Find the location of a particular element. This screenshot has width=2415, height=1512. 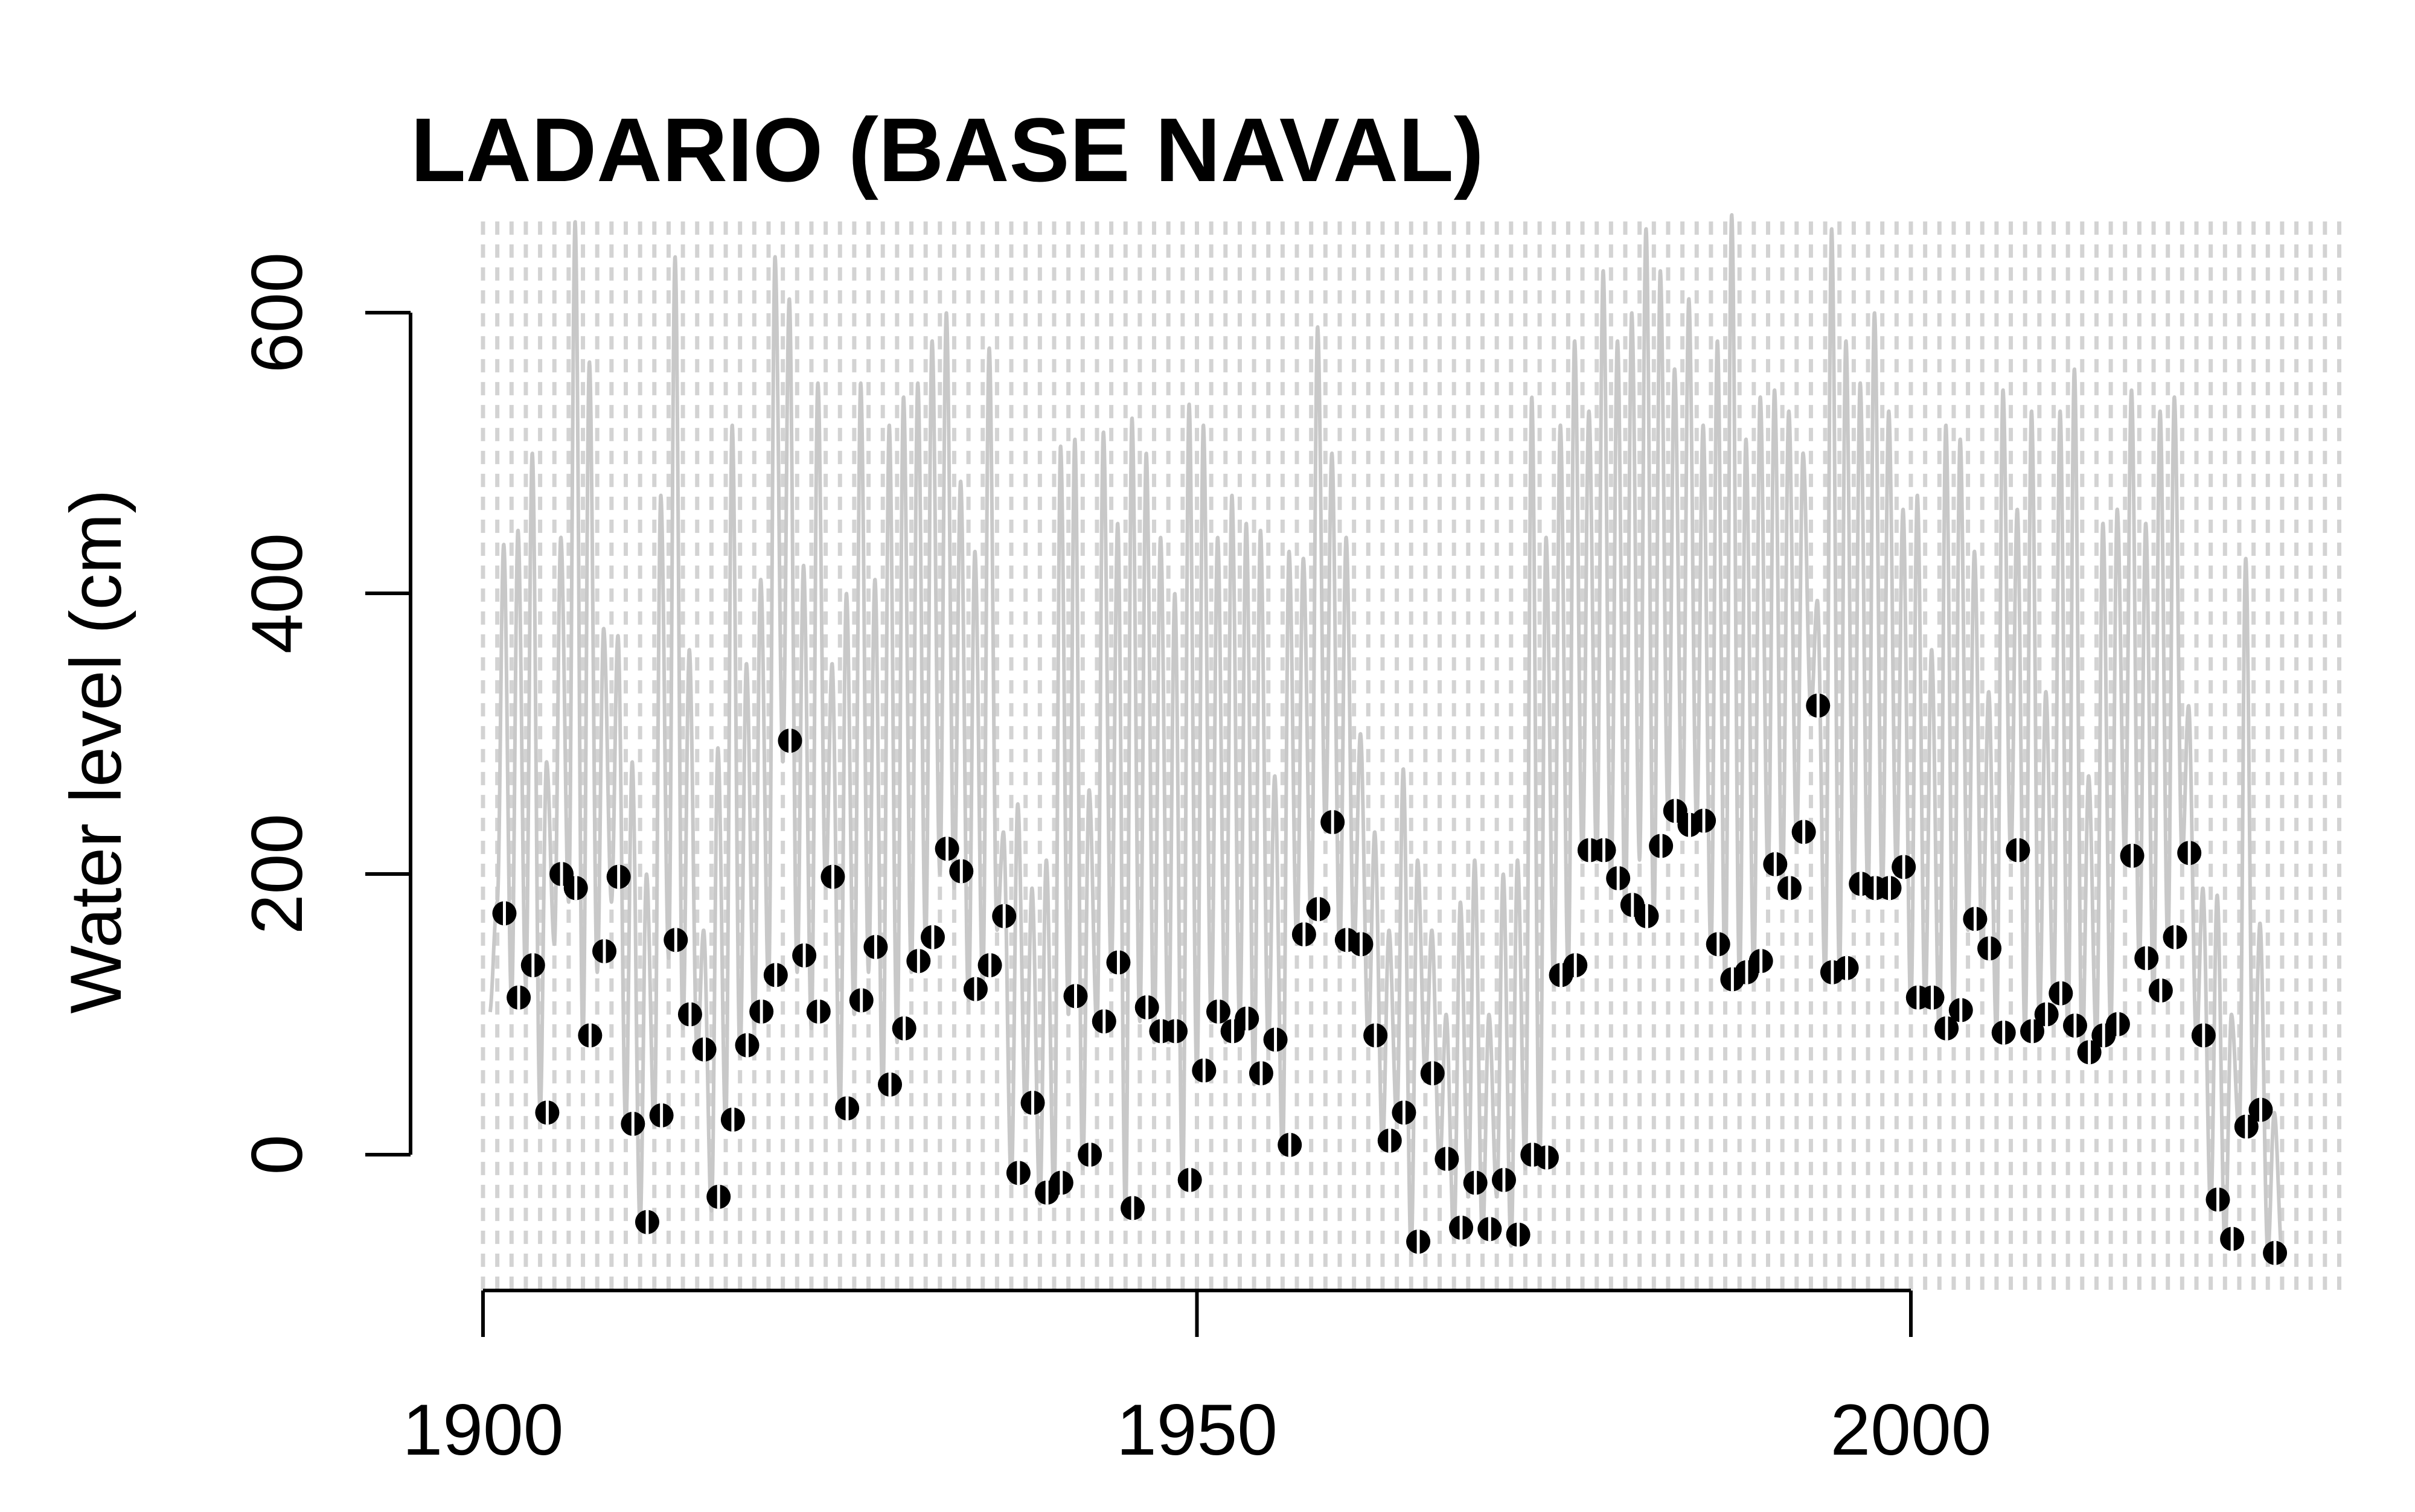

y-tick-label: 600 is located at coordinates (277, 312).